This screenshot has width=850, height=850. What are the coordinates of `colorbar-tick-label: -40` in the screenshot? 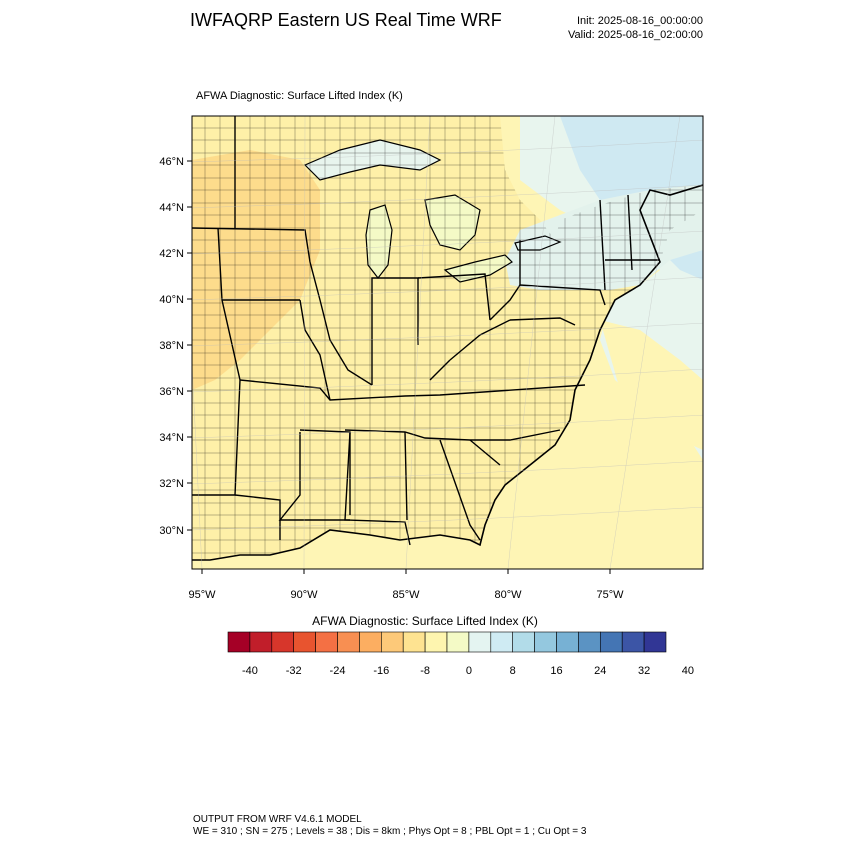 It's located at (250, 671).